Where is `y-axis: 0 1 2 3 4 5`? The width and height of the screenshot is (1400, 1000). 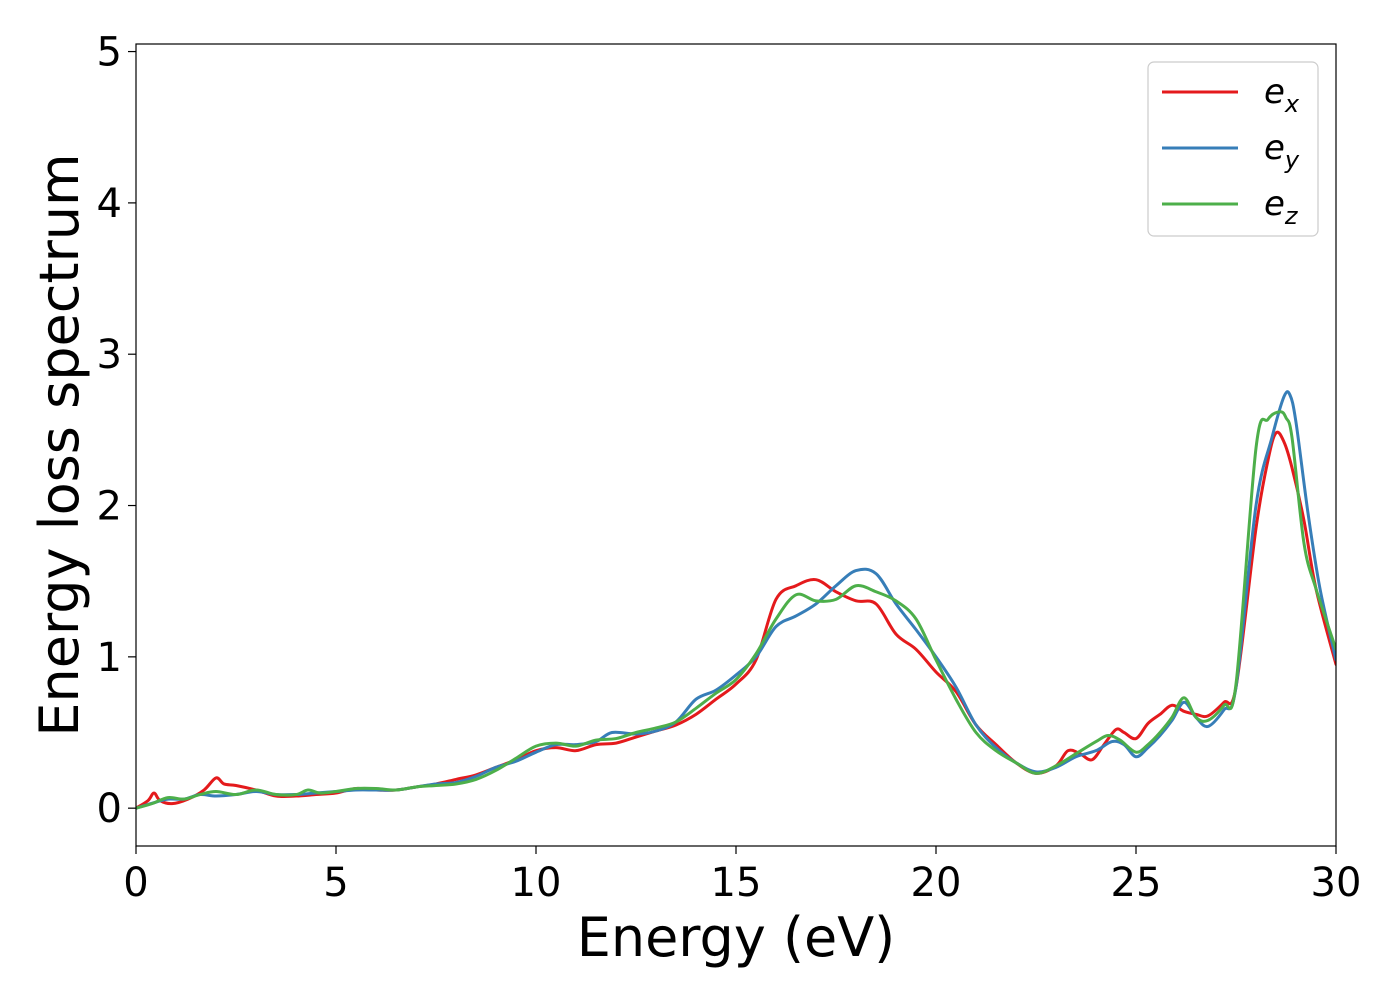 y-axis: 0 1 2 3 4 5 is located at coordinates (116, 431).